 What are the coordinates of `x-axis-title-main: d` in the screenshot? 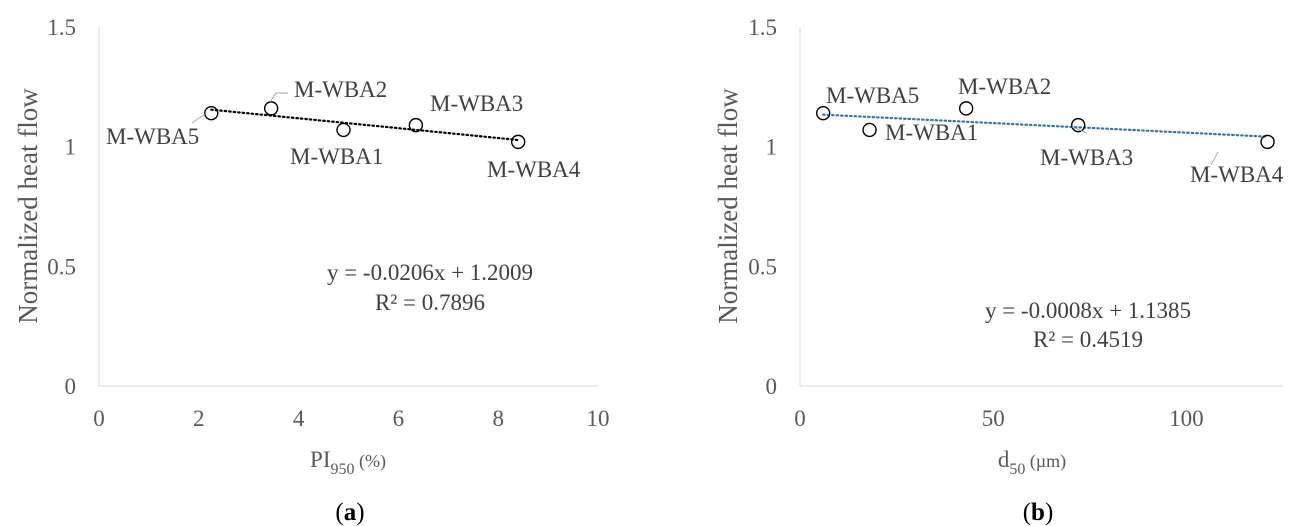 It's located at (1004, 459).